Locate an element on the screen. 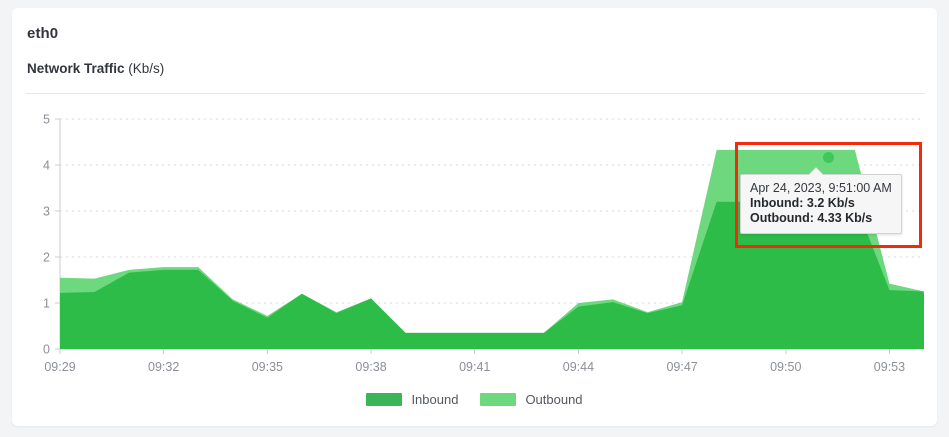 The height and width of the screenshot is (437, 949). legend-label-outbound: Outbound is located at coordinates (554, 399).